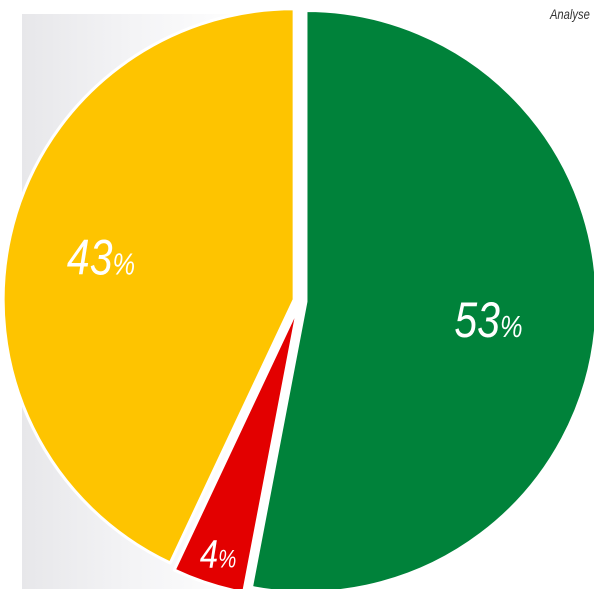 Image resolution: width=594 pixels, height=589 pixels. Describe the element at coordinates (477, 320) in the screenshot. I see `slice-label-number: 53` at that location.